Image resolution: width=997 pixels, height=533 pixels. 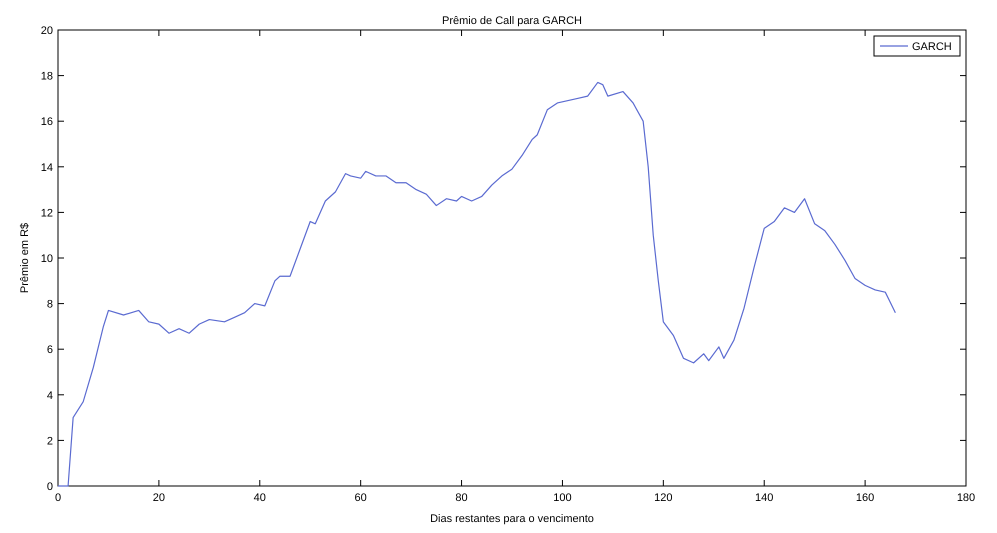 I want to click on y-tick-label: 20, so click(x=46, y=31).